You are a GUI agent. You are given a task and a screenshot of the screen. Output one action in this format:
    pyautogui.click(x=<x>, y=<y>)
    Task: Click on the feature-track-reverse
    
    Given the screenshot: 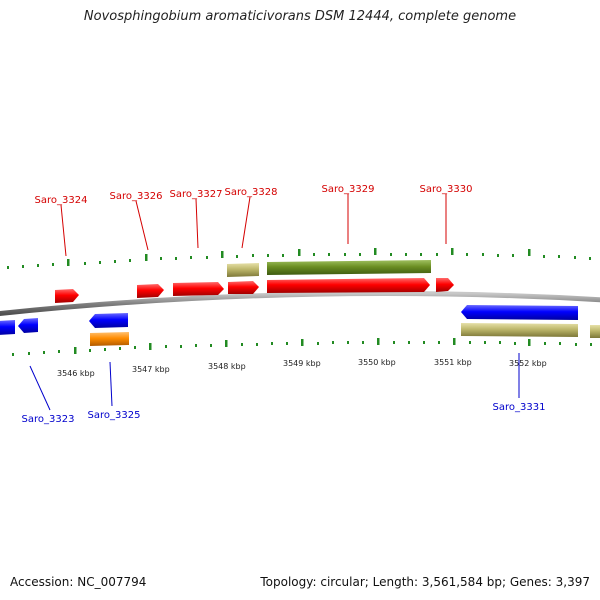 What is the action you would take?
    pyautogui.click(x=345, y=334)
    